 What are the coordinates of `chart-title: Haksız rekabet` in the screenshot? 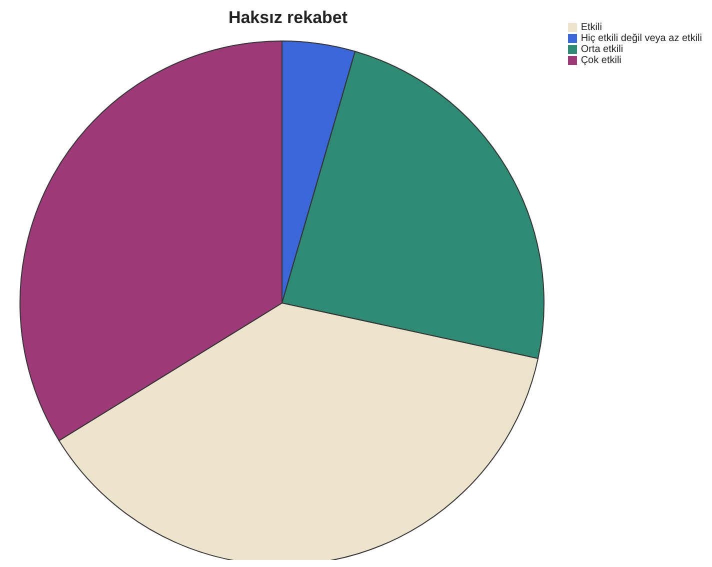 It's located at (288, 18).